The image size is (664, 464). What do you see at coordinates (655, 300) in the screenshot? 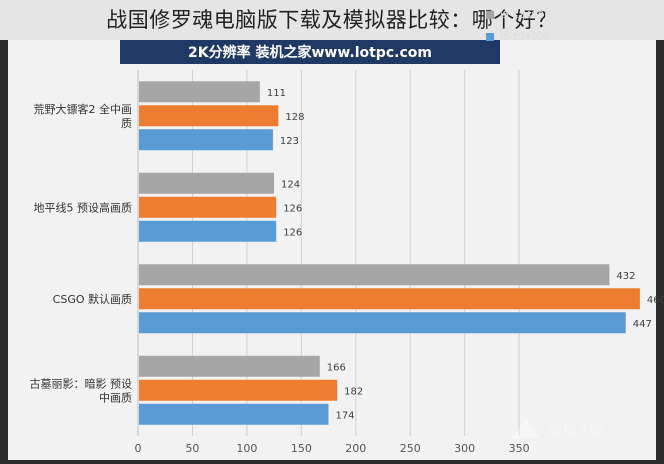
I see `bar-value-label: 460` at bounding box center [655, 300].